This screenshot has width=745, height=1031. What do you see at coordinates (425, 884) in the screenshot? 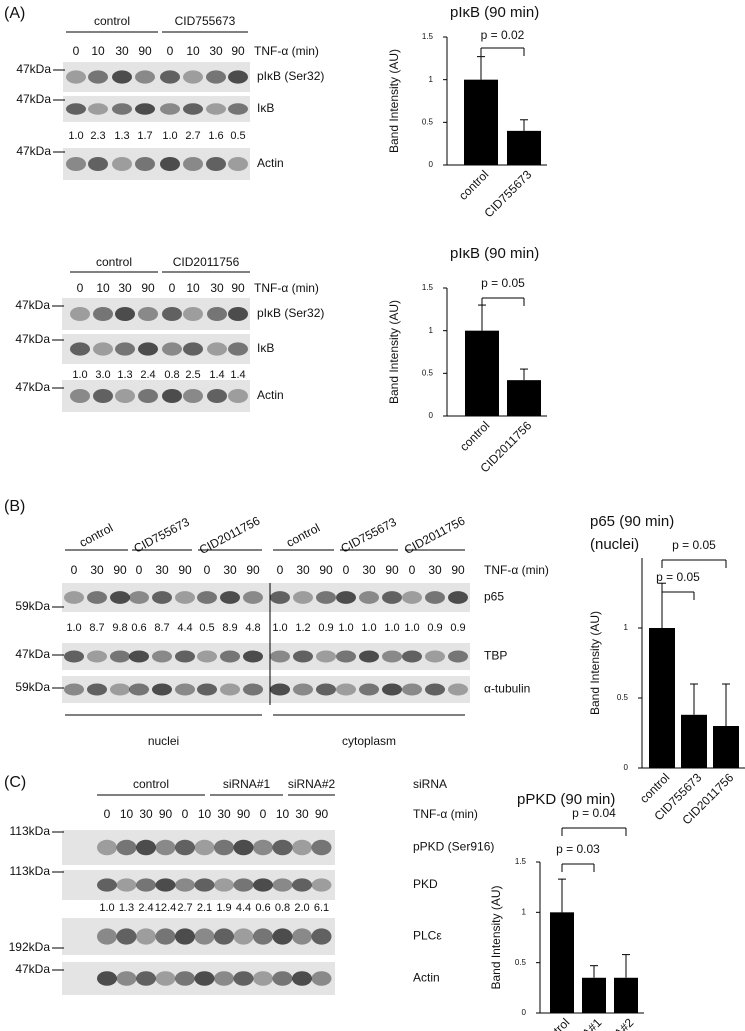
I see `row-label: PKD` at bounding box center [425, 884].